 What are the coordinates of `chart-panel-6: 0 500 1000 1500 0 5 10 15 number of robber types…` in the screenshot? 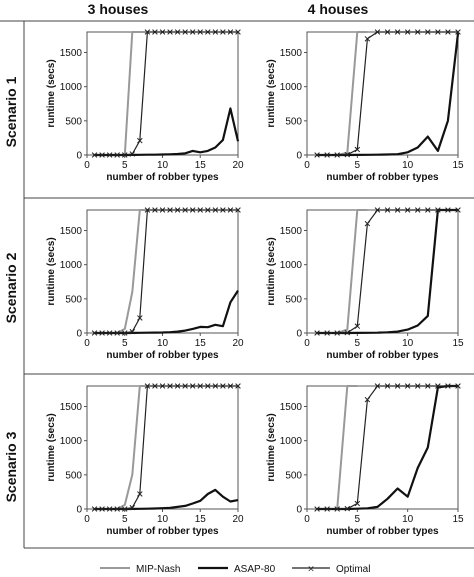 It's located at (365, 460).